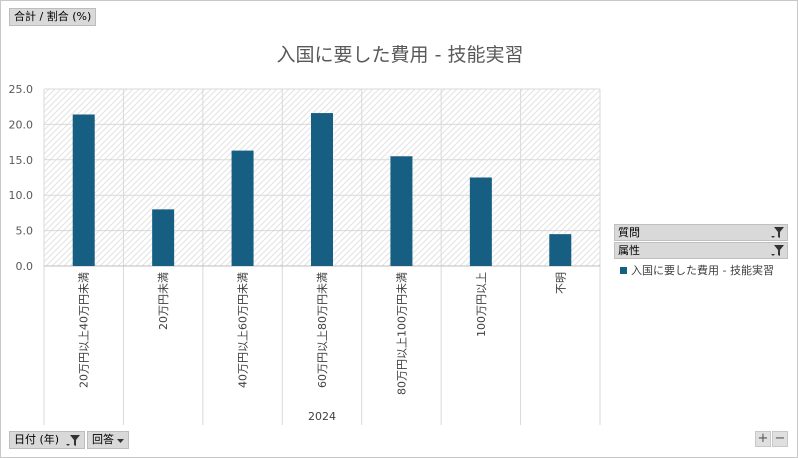 Image resolution: width=798 pixels, height=458 pixels. Describe the element at coordinates (401, 333) in the screenshot. I see `x-tick-label: 80万円以上100万円未満` at that location.